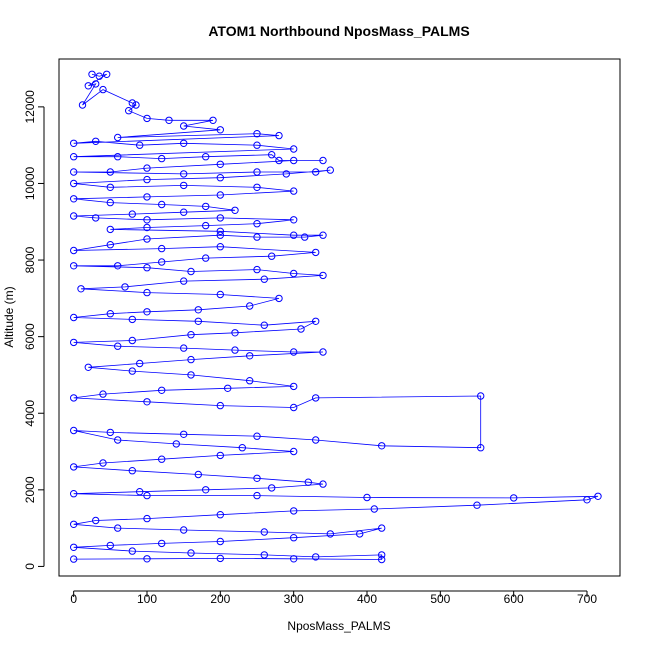 The height and width of the screenshot is (655, 650). I want to click on x-tick-label: 0, so click(73, 599).